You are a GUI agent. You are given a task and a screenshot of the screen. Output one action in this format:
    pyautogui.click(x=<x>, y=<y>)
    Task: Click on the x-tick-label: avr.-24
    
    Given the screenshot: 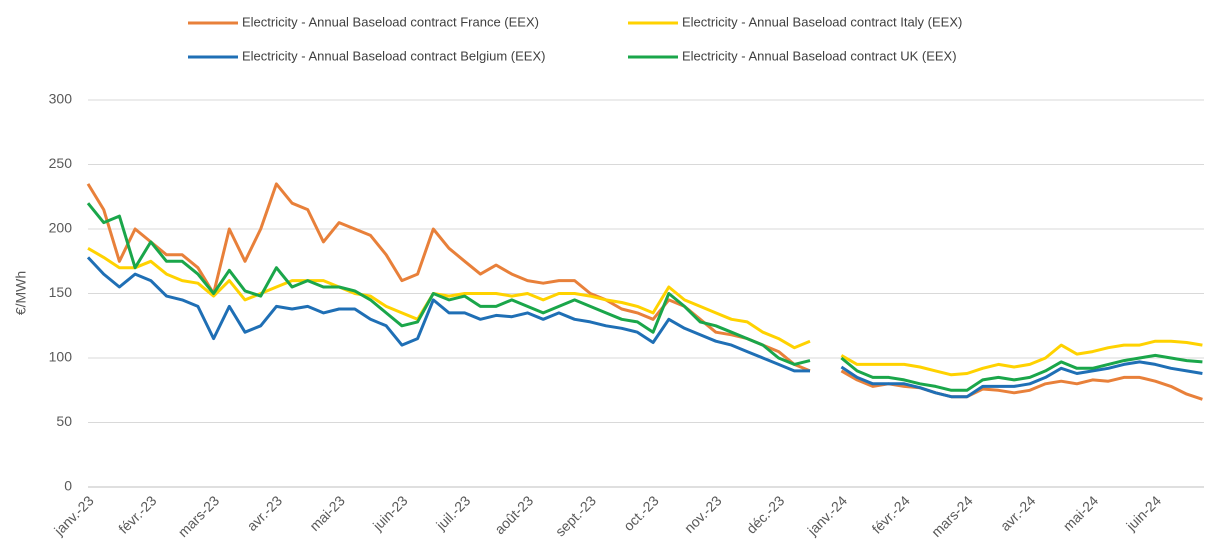 What is the action you would take?
    pyautogui.click(x=1018, y=513)
    